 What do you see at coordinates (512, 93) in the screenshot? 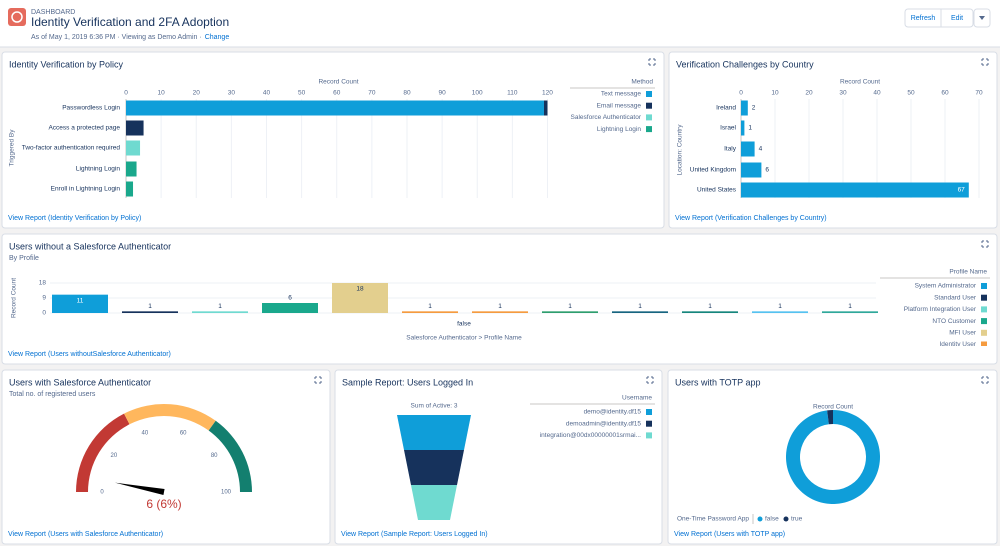
I see `x-tick-label: 110` at bounding box center [512, 93].